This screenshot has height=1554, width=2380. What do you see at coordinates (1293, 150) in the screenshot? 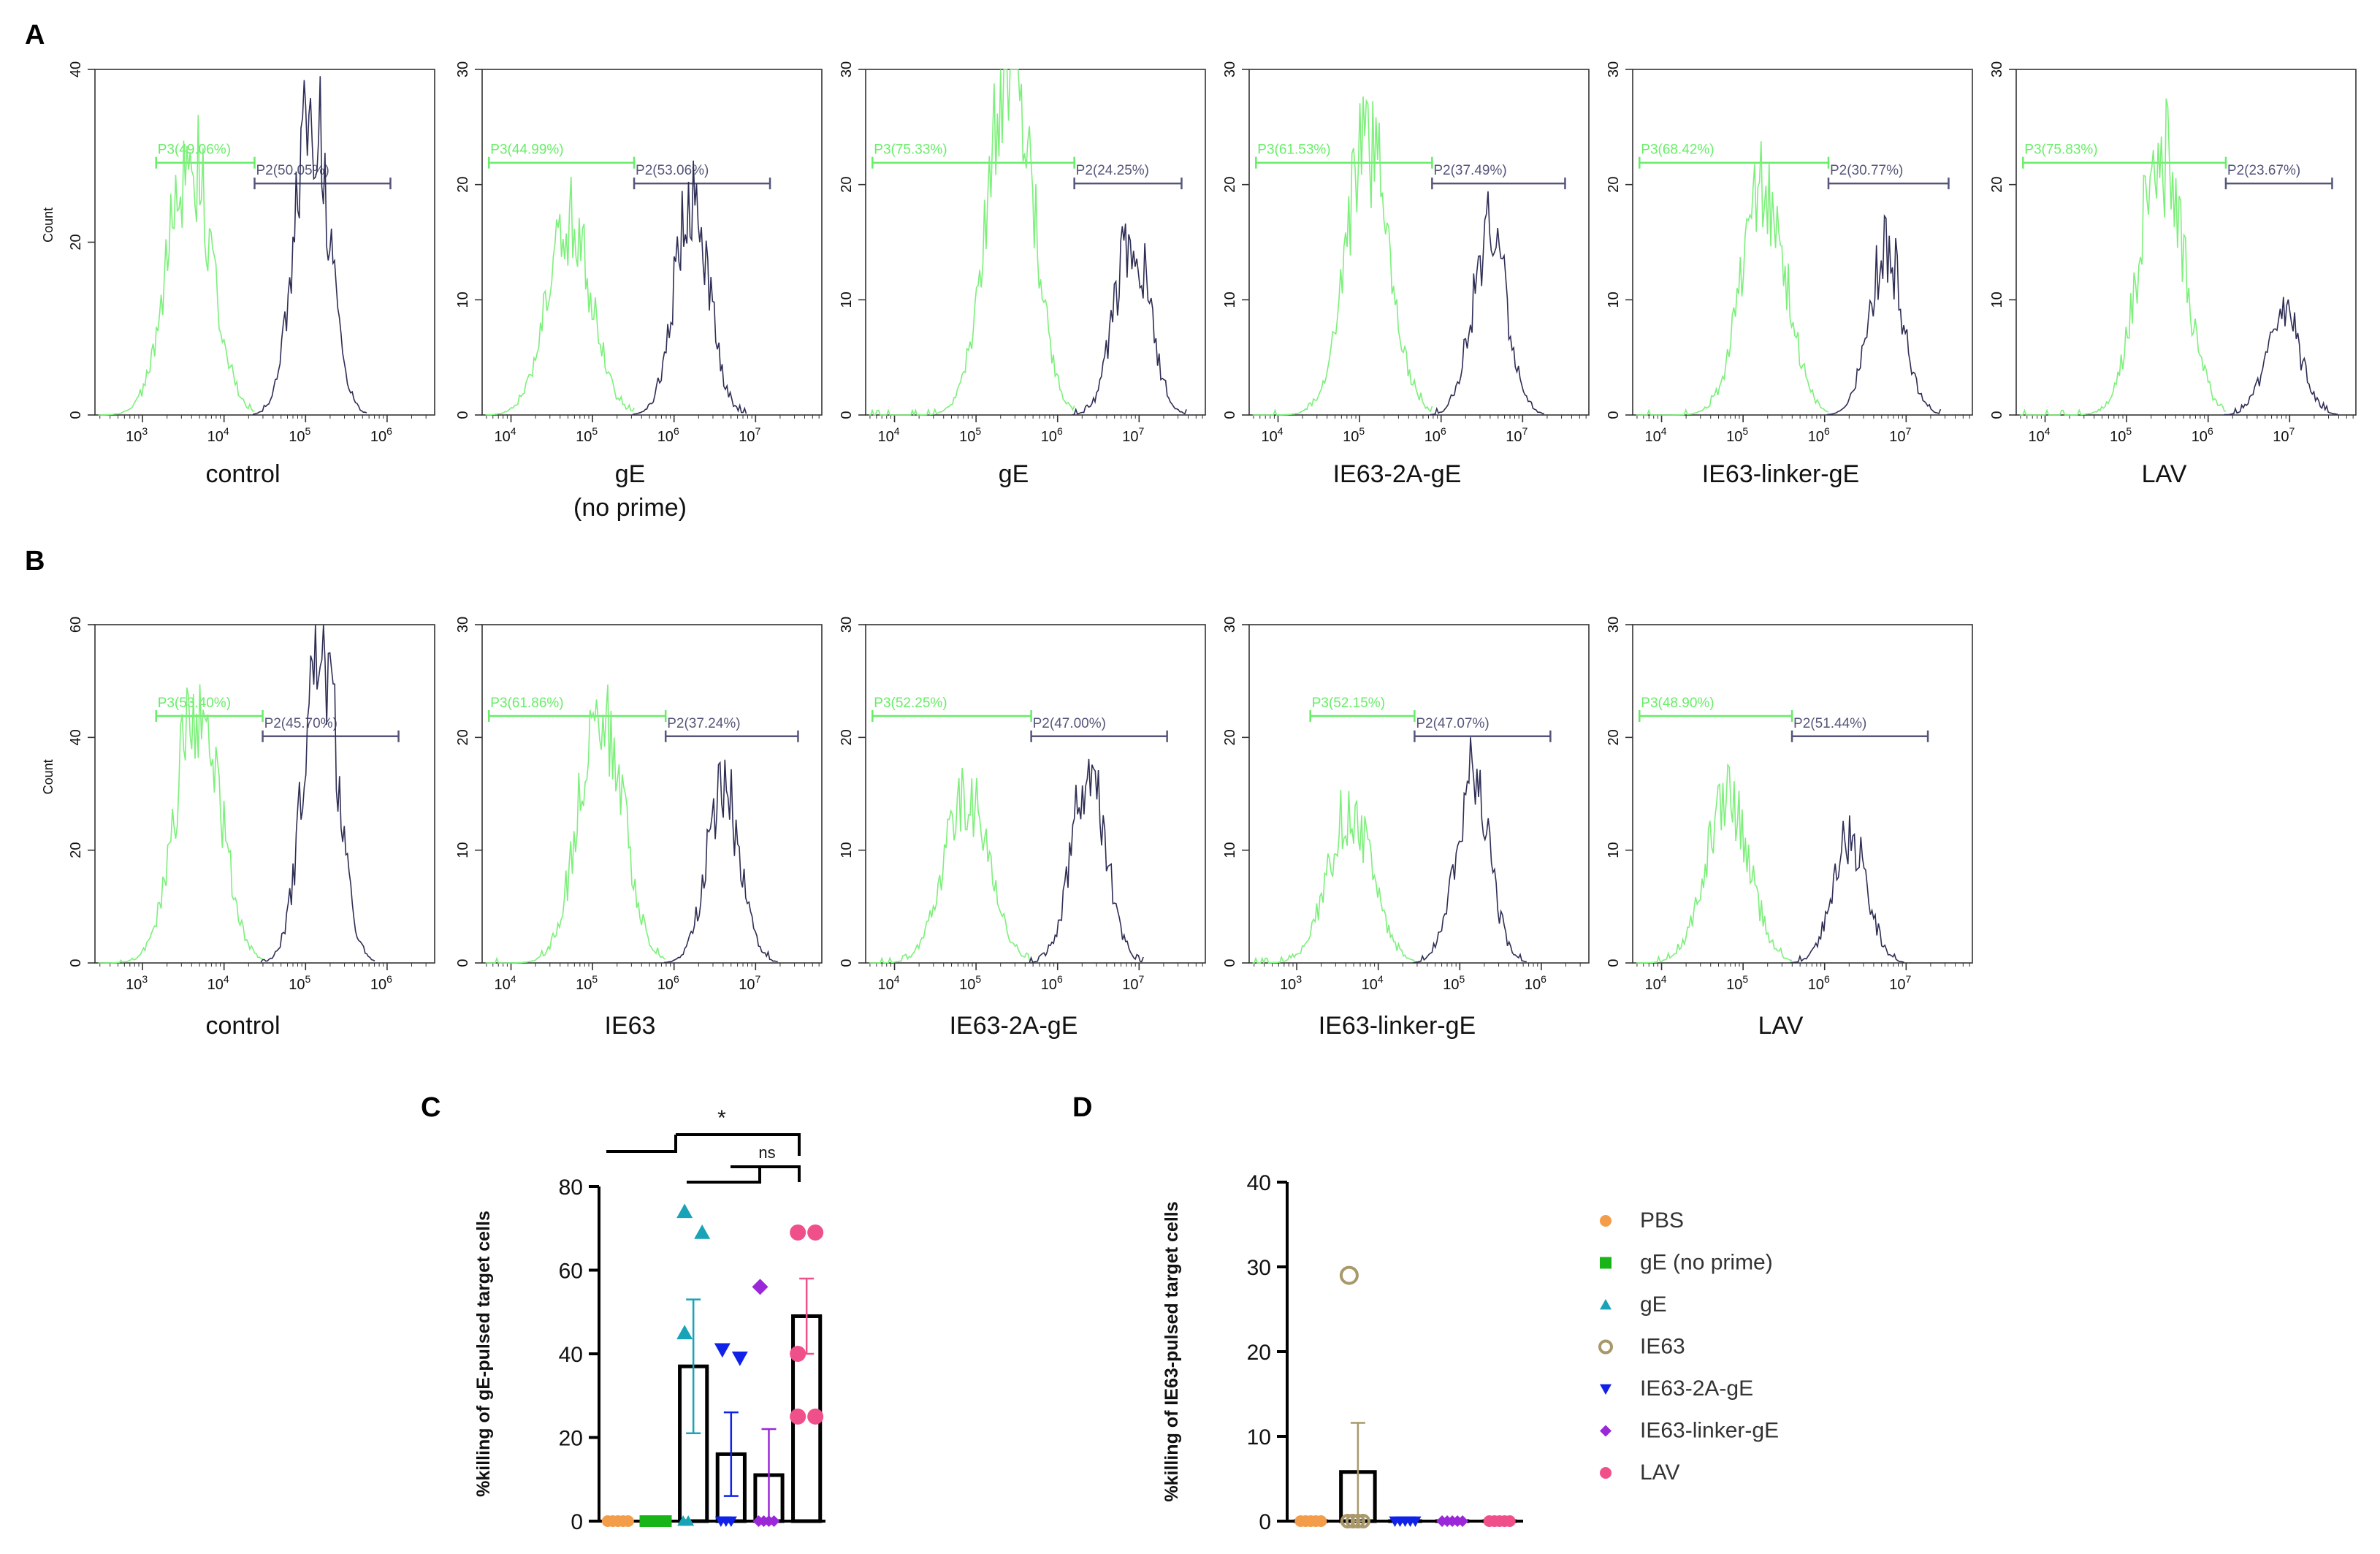
I see `gate-p3-label: P3(61.53%)` at bounding box center [1293, 150].